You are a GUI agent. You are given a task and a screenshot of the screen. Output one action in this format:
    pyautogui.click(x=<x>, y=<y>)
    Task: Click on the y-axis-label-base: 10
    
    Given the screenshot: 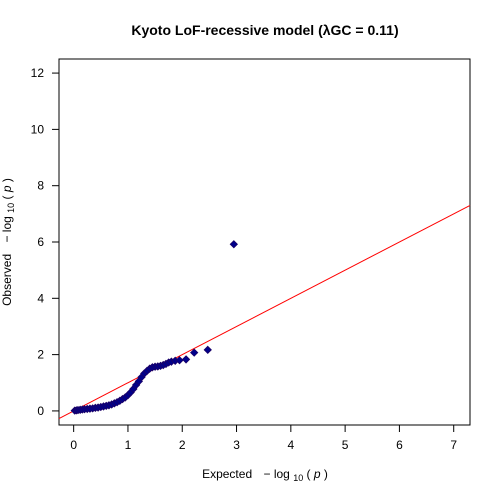 What is the action you would take?
    pyautogui.click(x=11, y=208)
    